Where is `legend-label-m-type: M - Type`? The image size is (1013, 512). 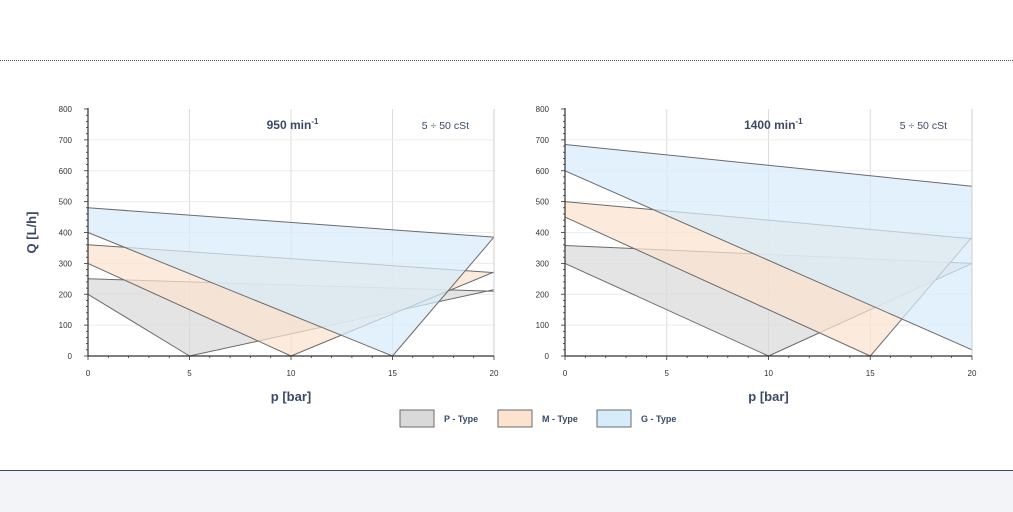 legend-label-m-type: M - Type is located at coordinates (560, 419).